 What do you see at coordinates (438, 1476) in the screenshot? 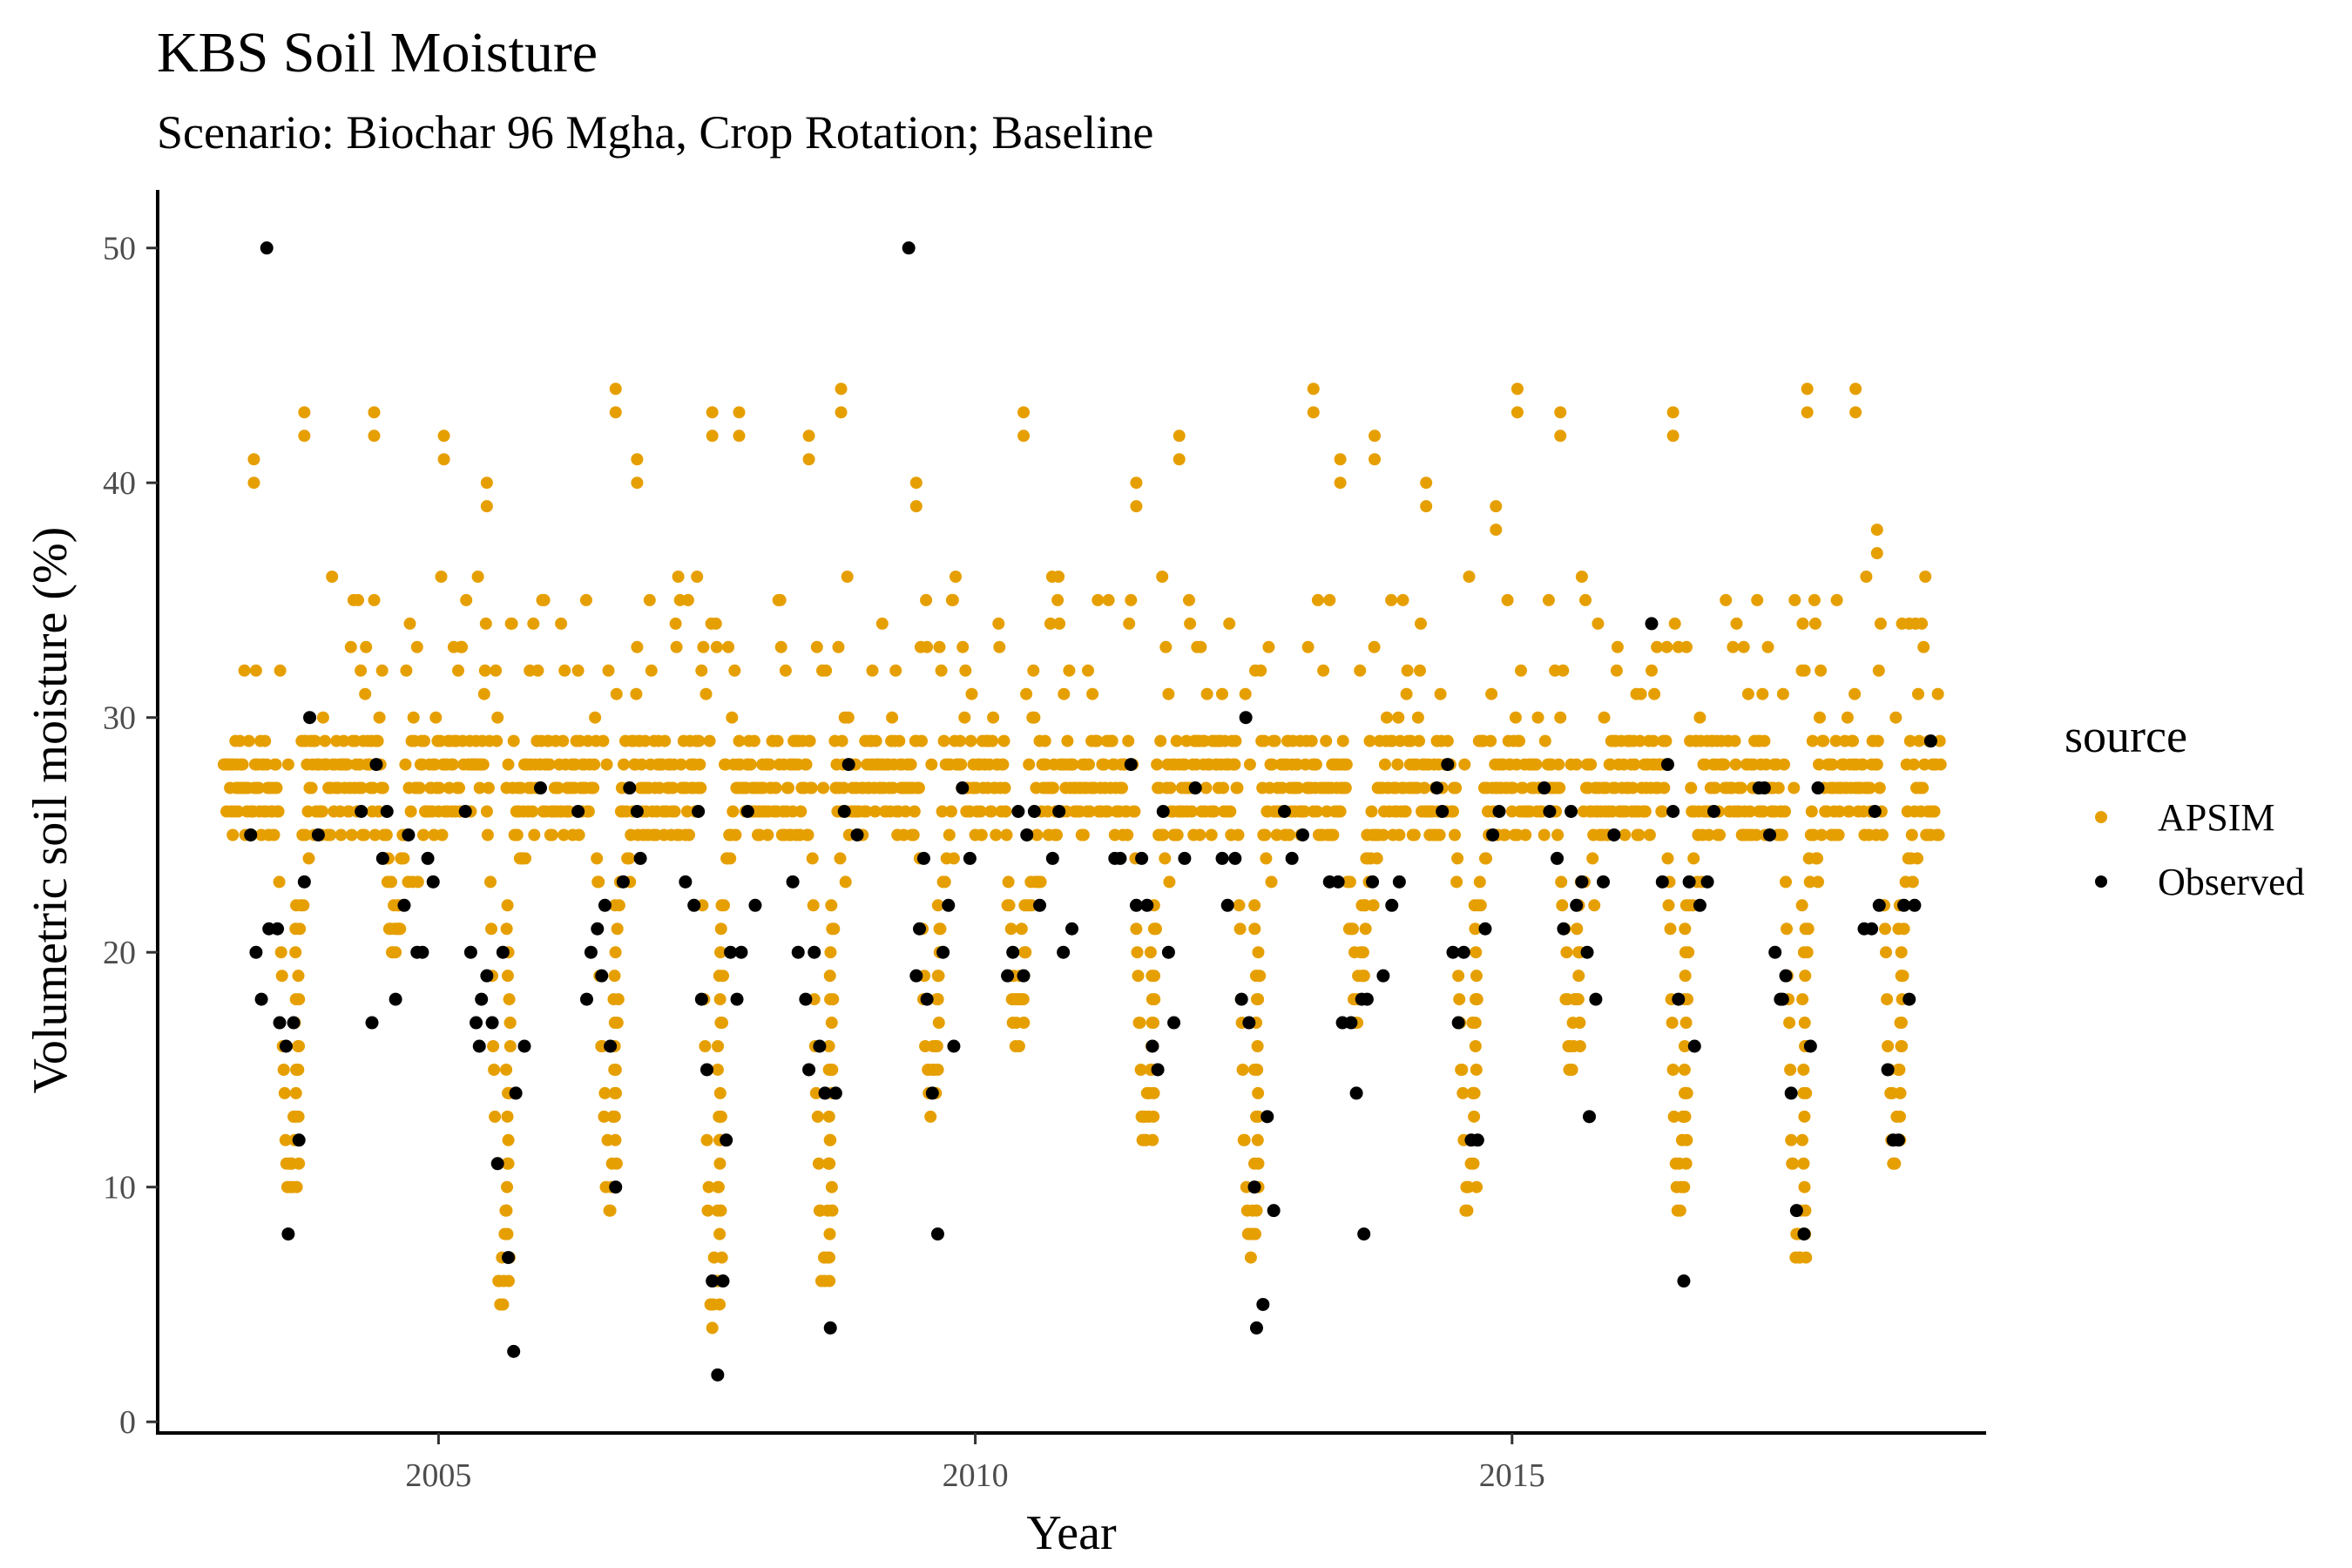
I see `x-tick-label: 2005` at bounding box center [438, 1476].